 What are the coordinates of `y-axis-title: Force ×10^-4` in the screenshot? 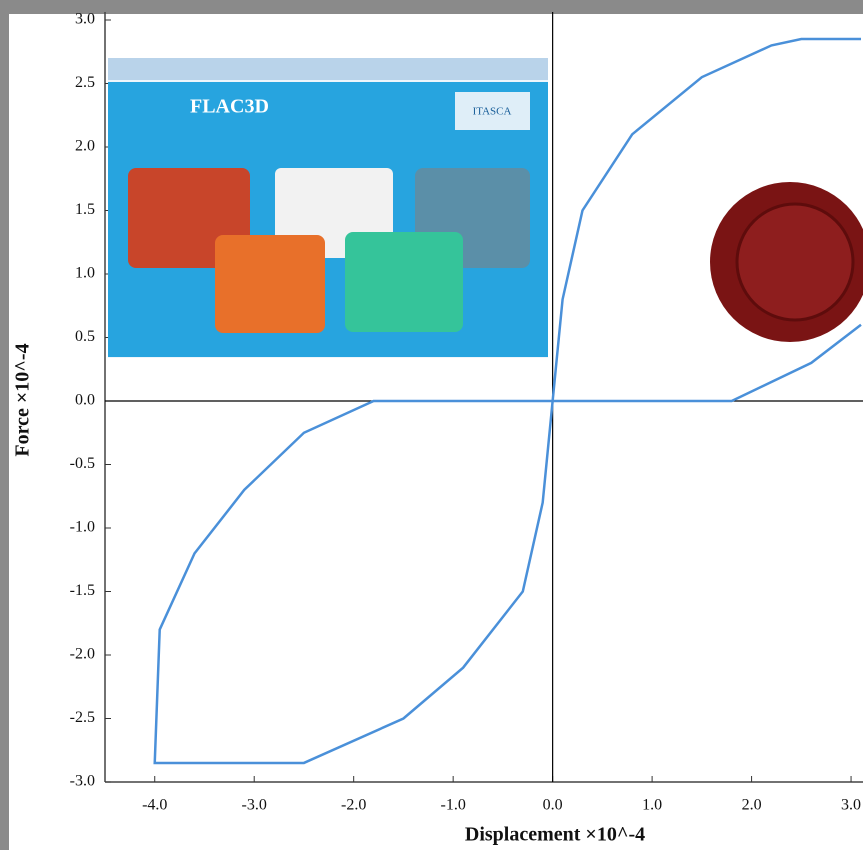 It's located at (23, 399).